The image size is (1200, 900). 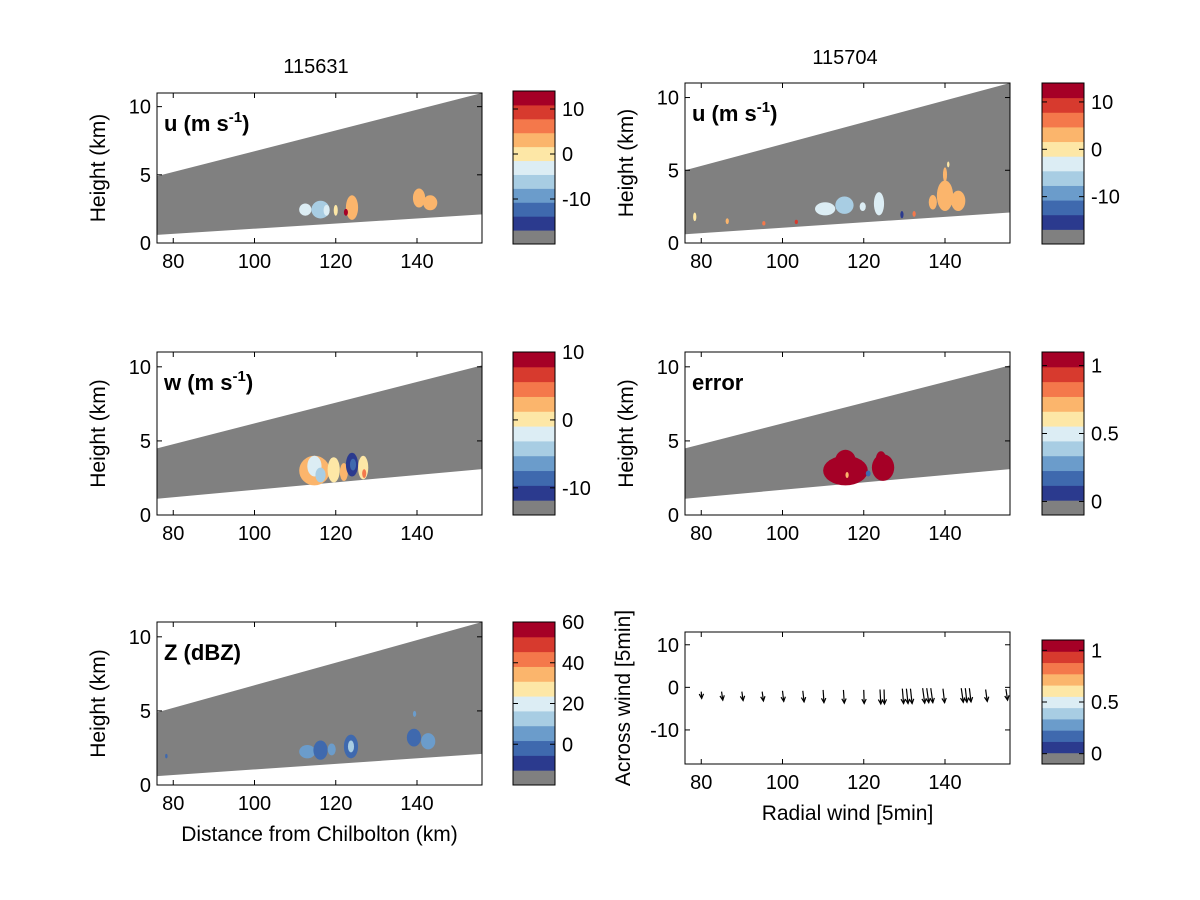 I want to click on colorbar-tick-label: 40, so click(x=573, y=664).